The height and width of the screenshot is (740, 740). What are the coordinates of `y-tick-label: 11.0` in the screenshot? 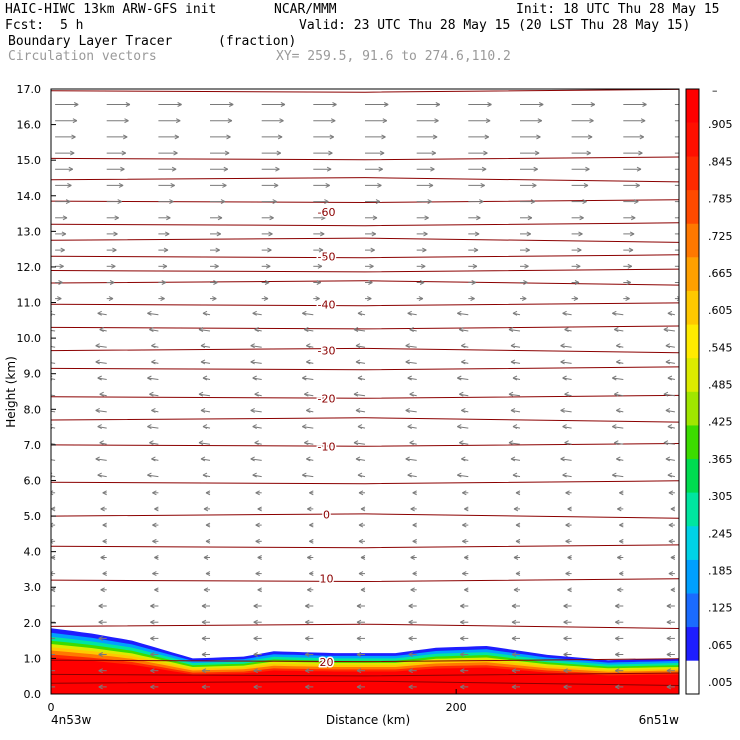 It's located at (29, 303).